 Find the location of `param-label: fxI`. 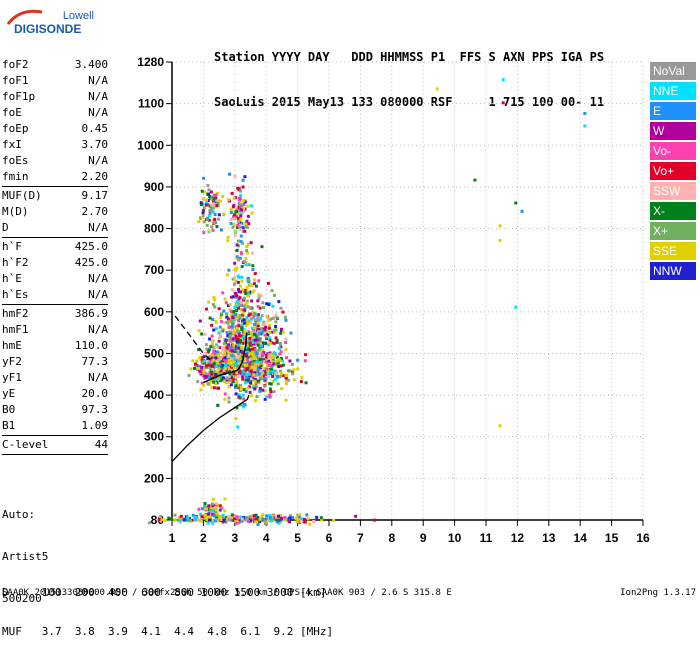

param-label: fxI is located at coordinates (12, 144).